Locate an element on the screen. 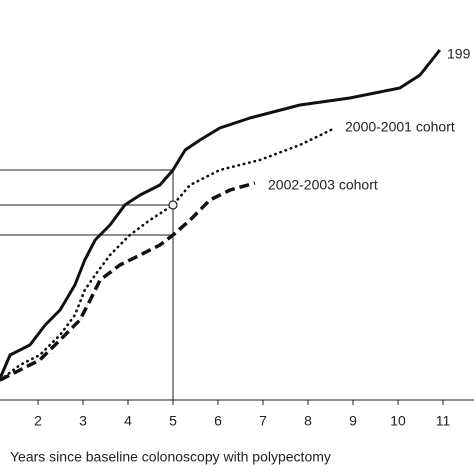  marker is located at coordinates (173, 205).